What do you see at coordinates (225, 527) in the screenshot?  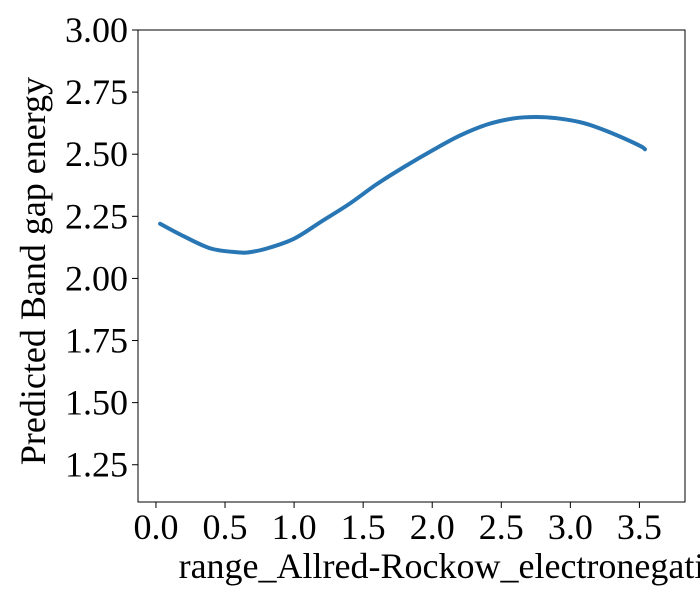 I see `x-tick-label: 0.5` at bounding box center [225, 527].